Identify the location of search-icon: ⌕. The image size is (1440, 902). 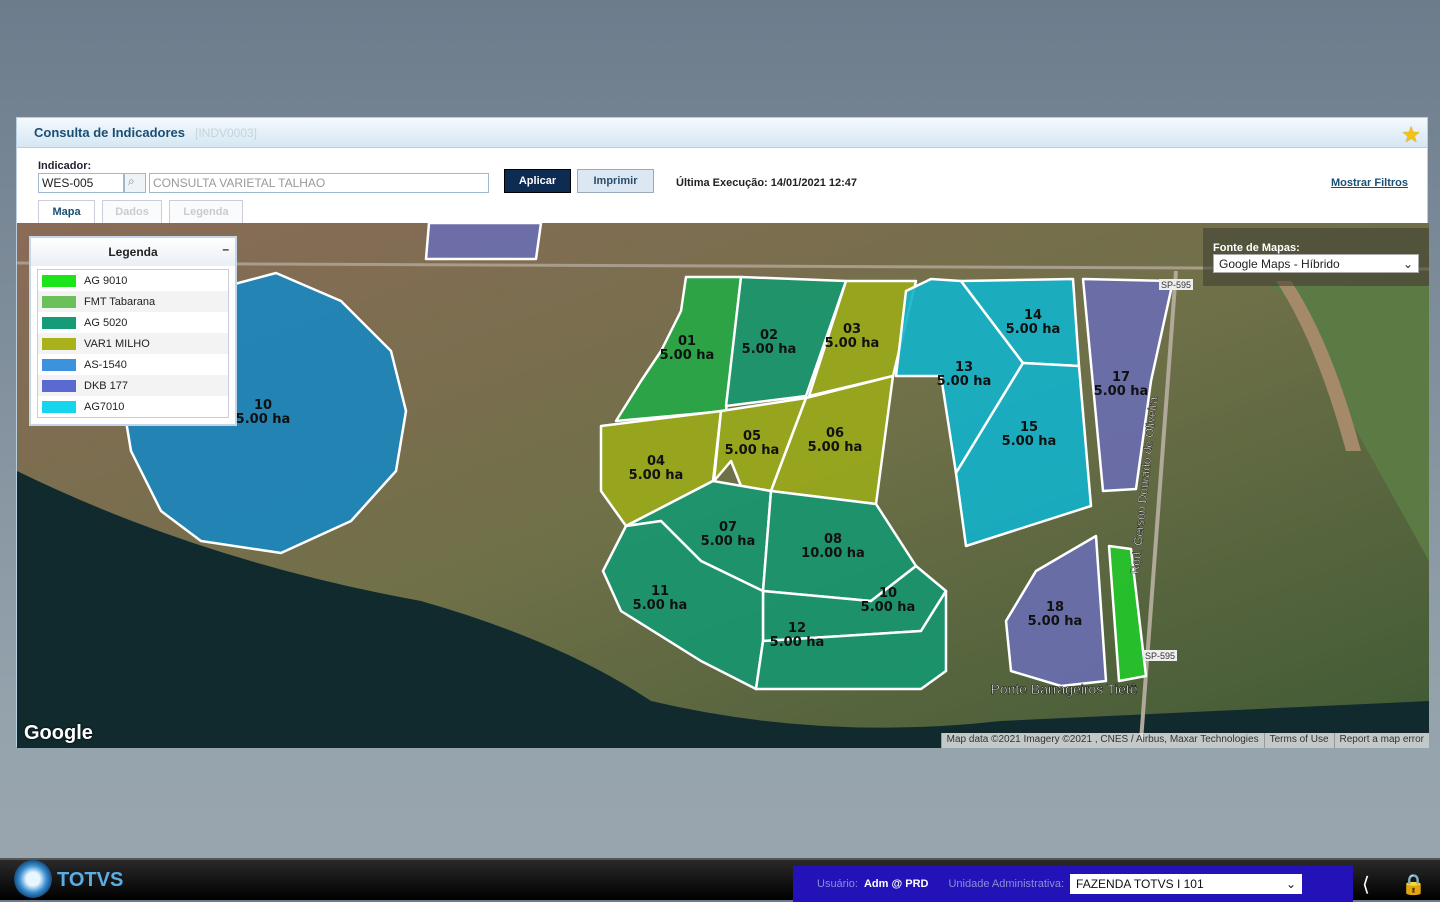
(135, 183).